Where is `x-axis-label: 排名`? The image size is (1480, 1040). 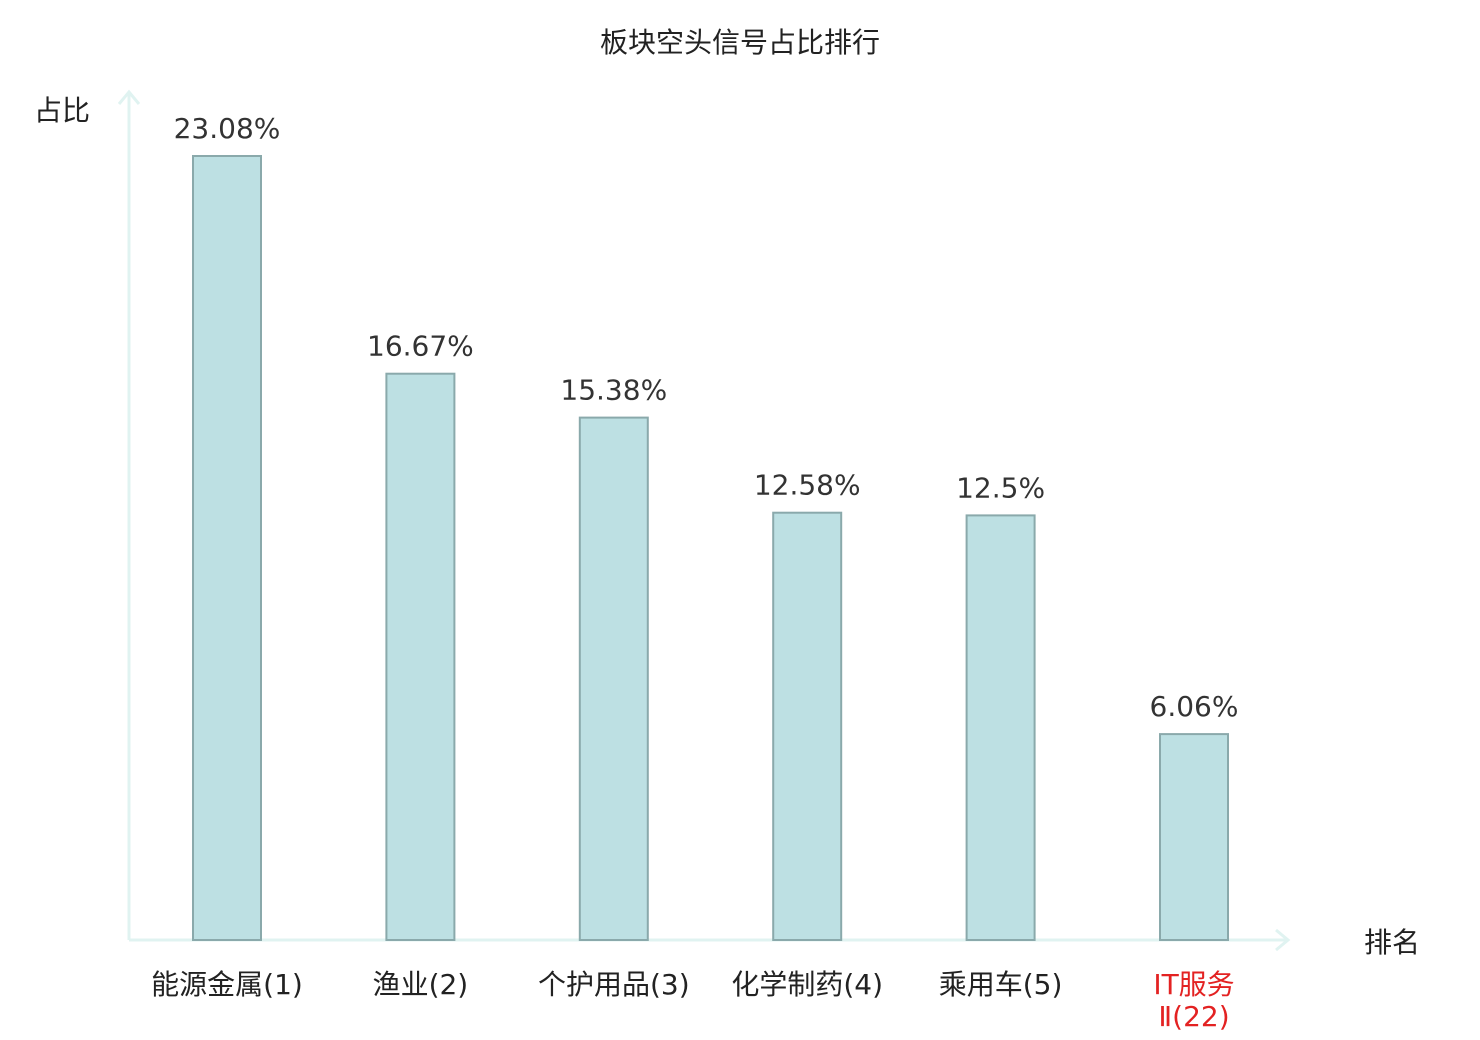 x-axis-label: 排名 is located at coordinates (1392, 942).